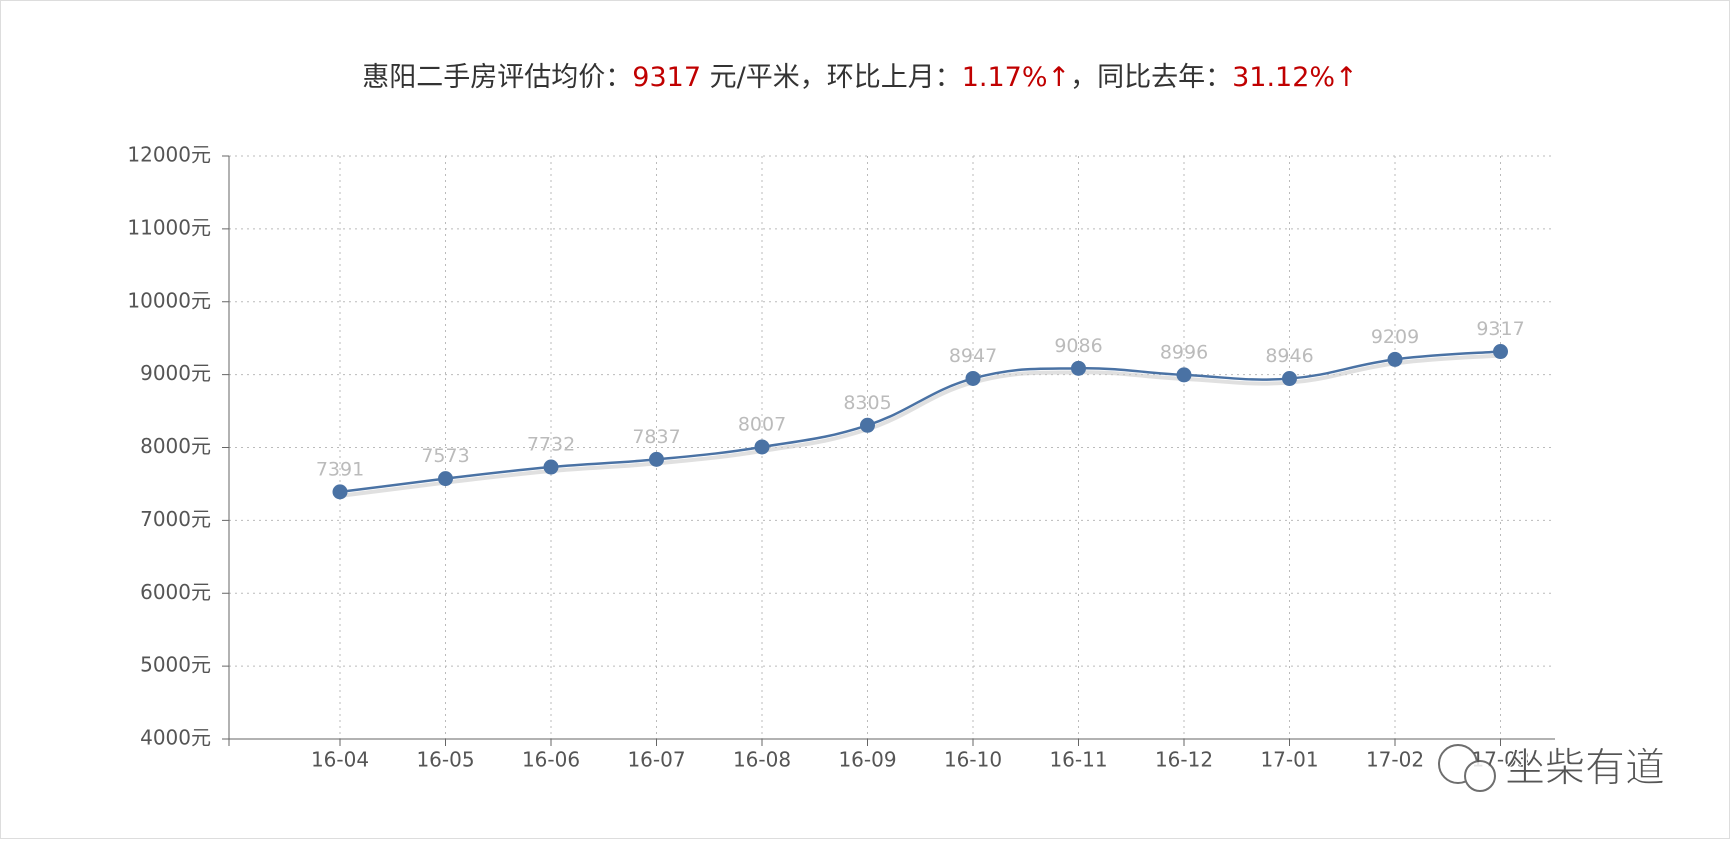 This screenshot has height=844, width=1730. Describe the element at coordinates (169, 227) in the screenshot. I see `y-tick-label: 11000元` at that location.